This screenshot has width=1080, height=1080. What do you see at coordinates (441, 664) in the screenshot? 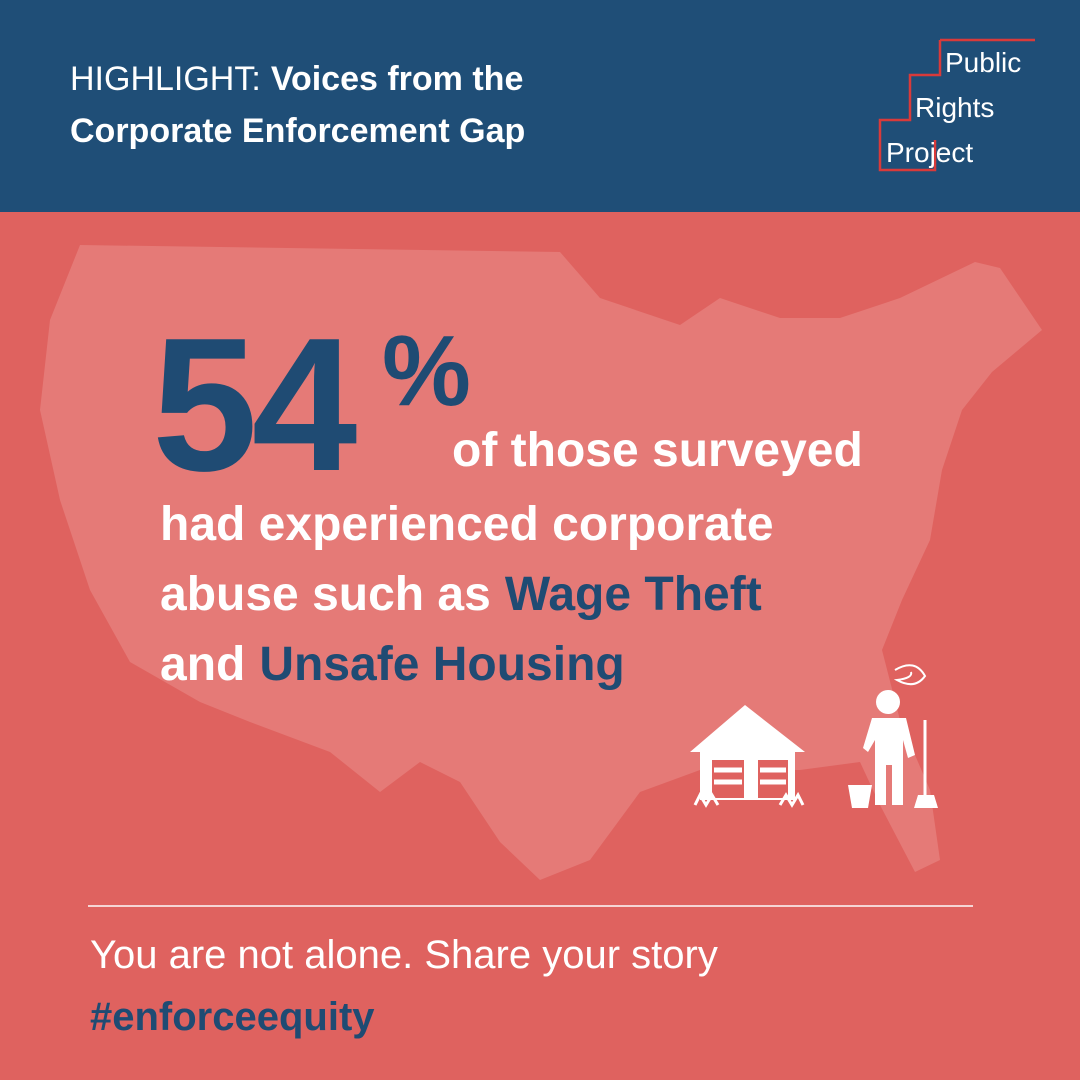
I see `stat-highlight: Unsafe Housing` at bounding box center [441, 664].